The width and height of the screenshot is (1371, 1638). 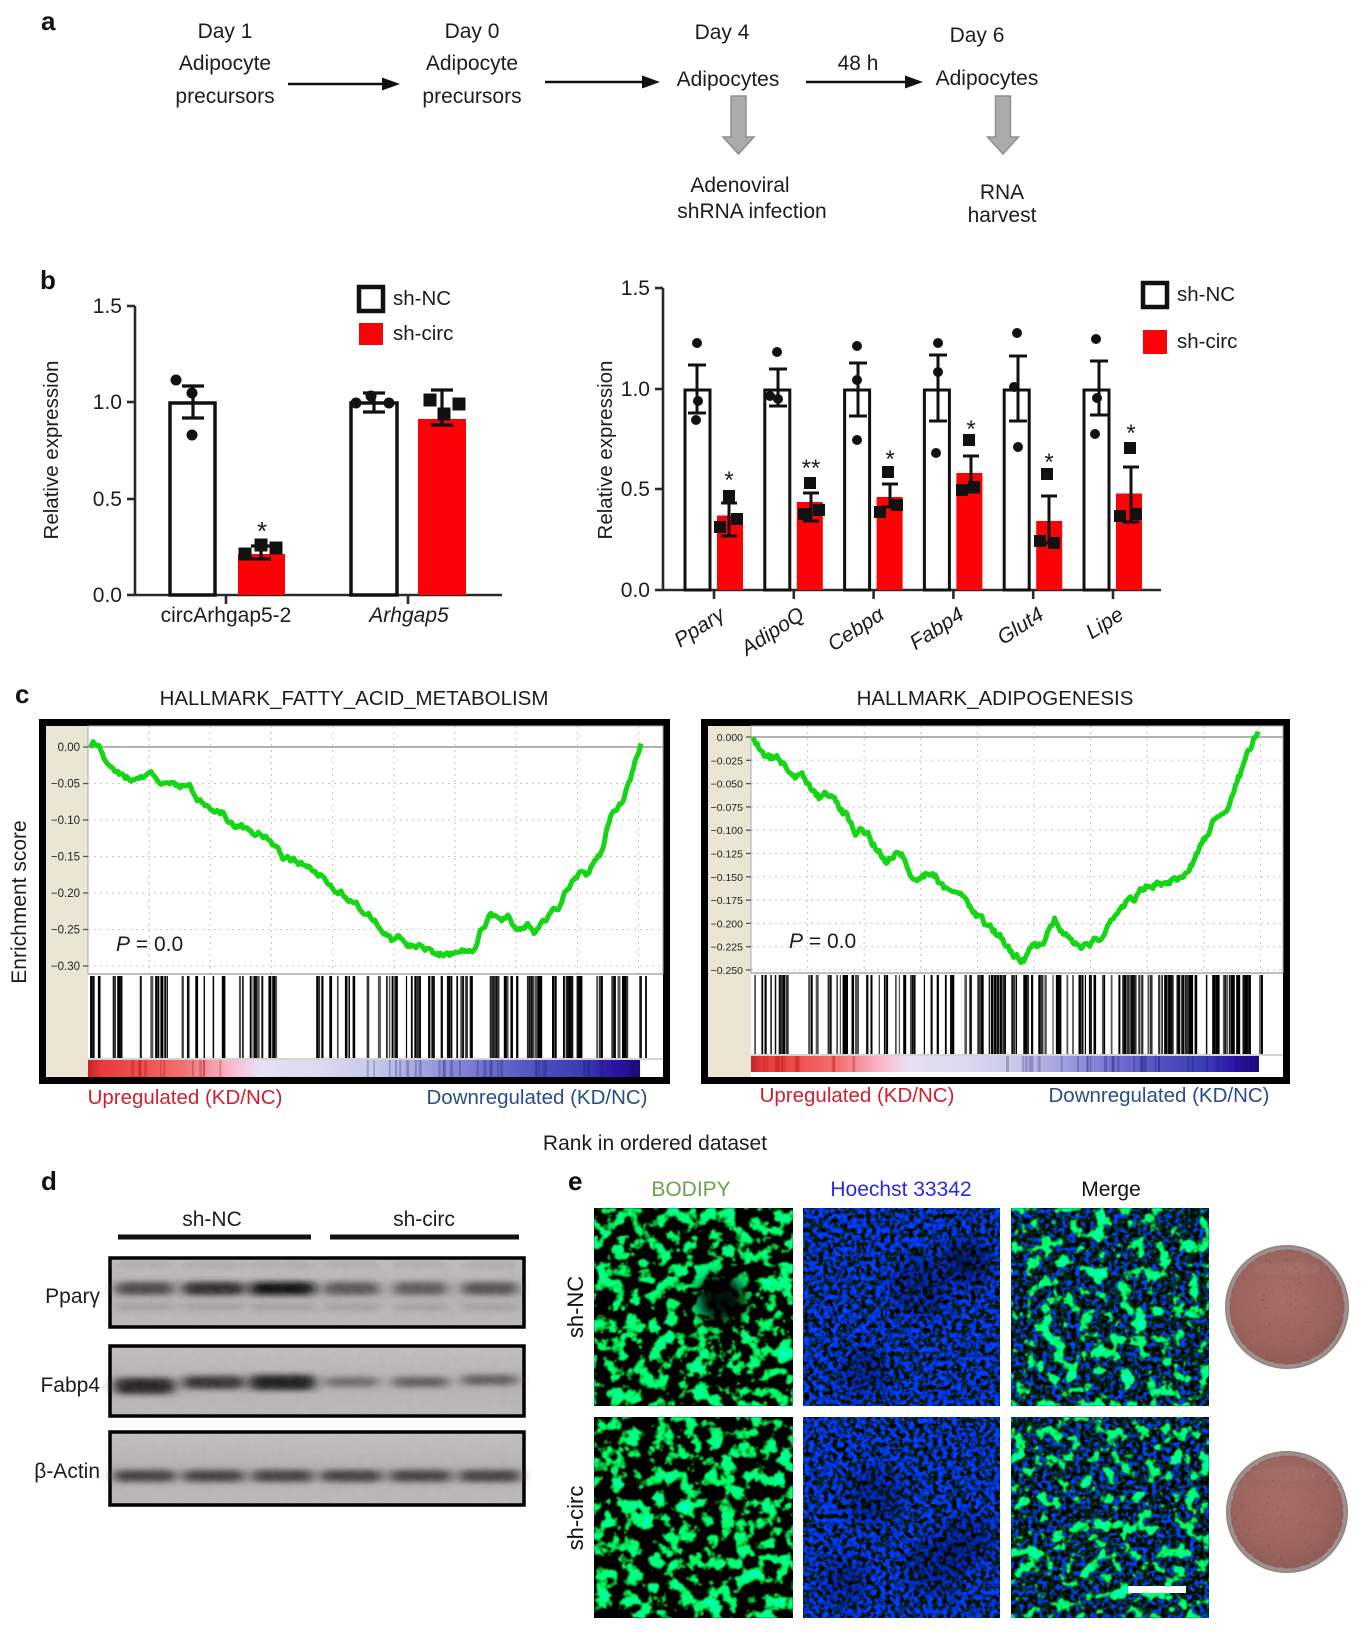 What do you see at coordinates (226, 615) in the screenshot?
I see `svg-text: circArhgap5-2` at bounding box center [226, 615].